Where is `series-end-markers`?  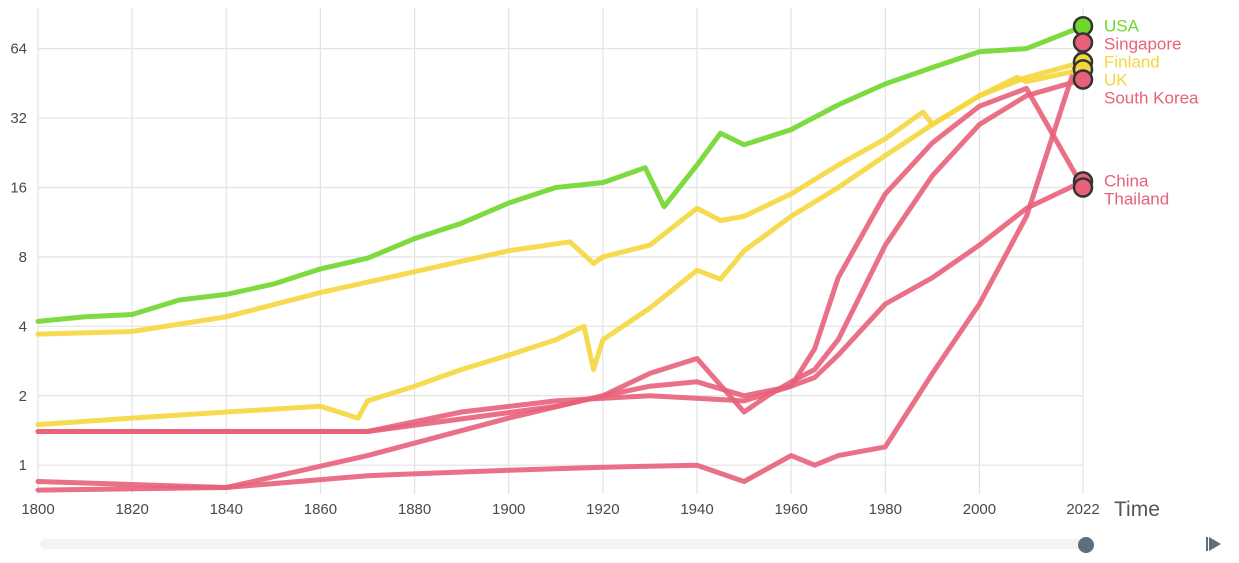 series-end-markers is located at coordinates (1083, 107).